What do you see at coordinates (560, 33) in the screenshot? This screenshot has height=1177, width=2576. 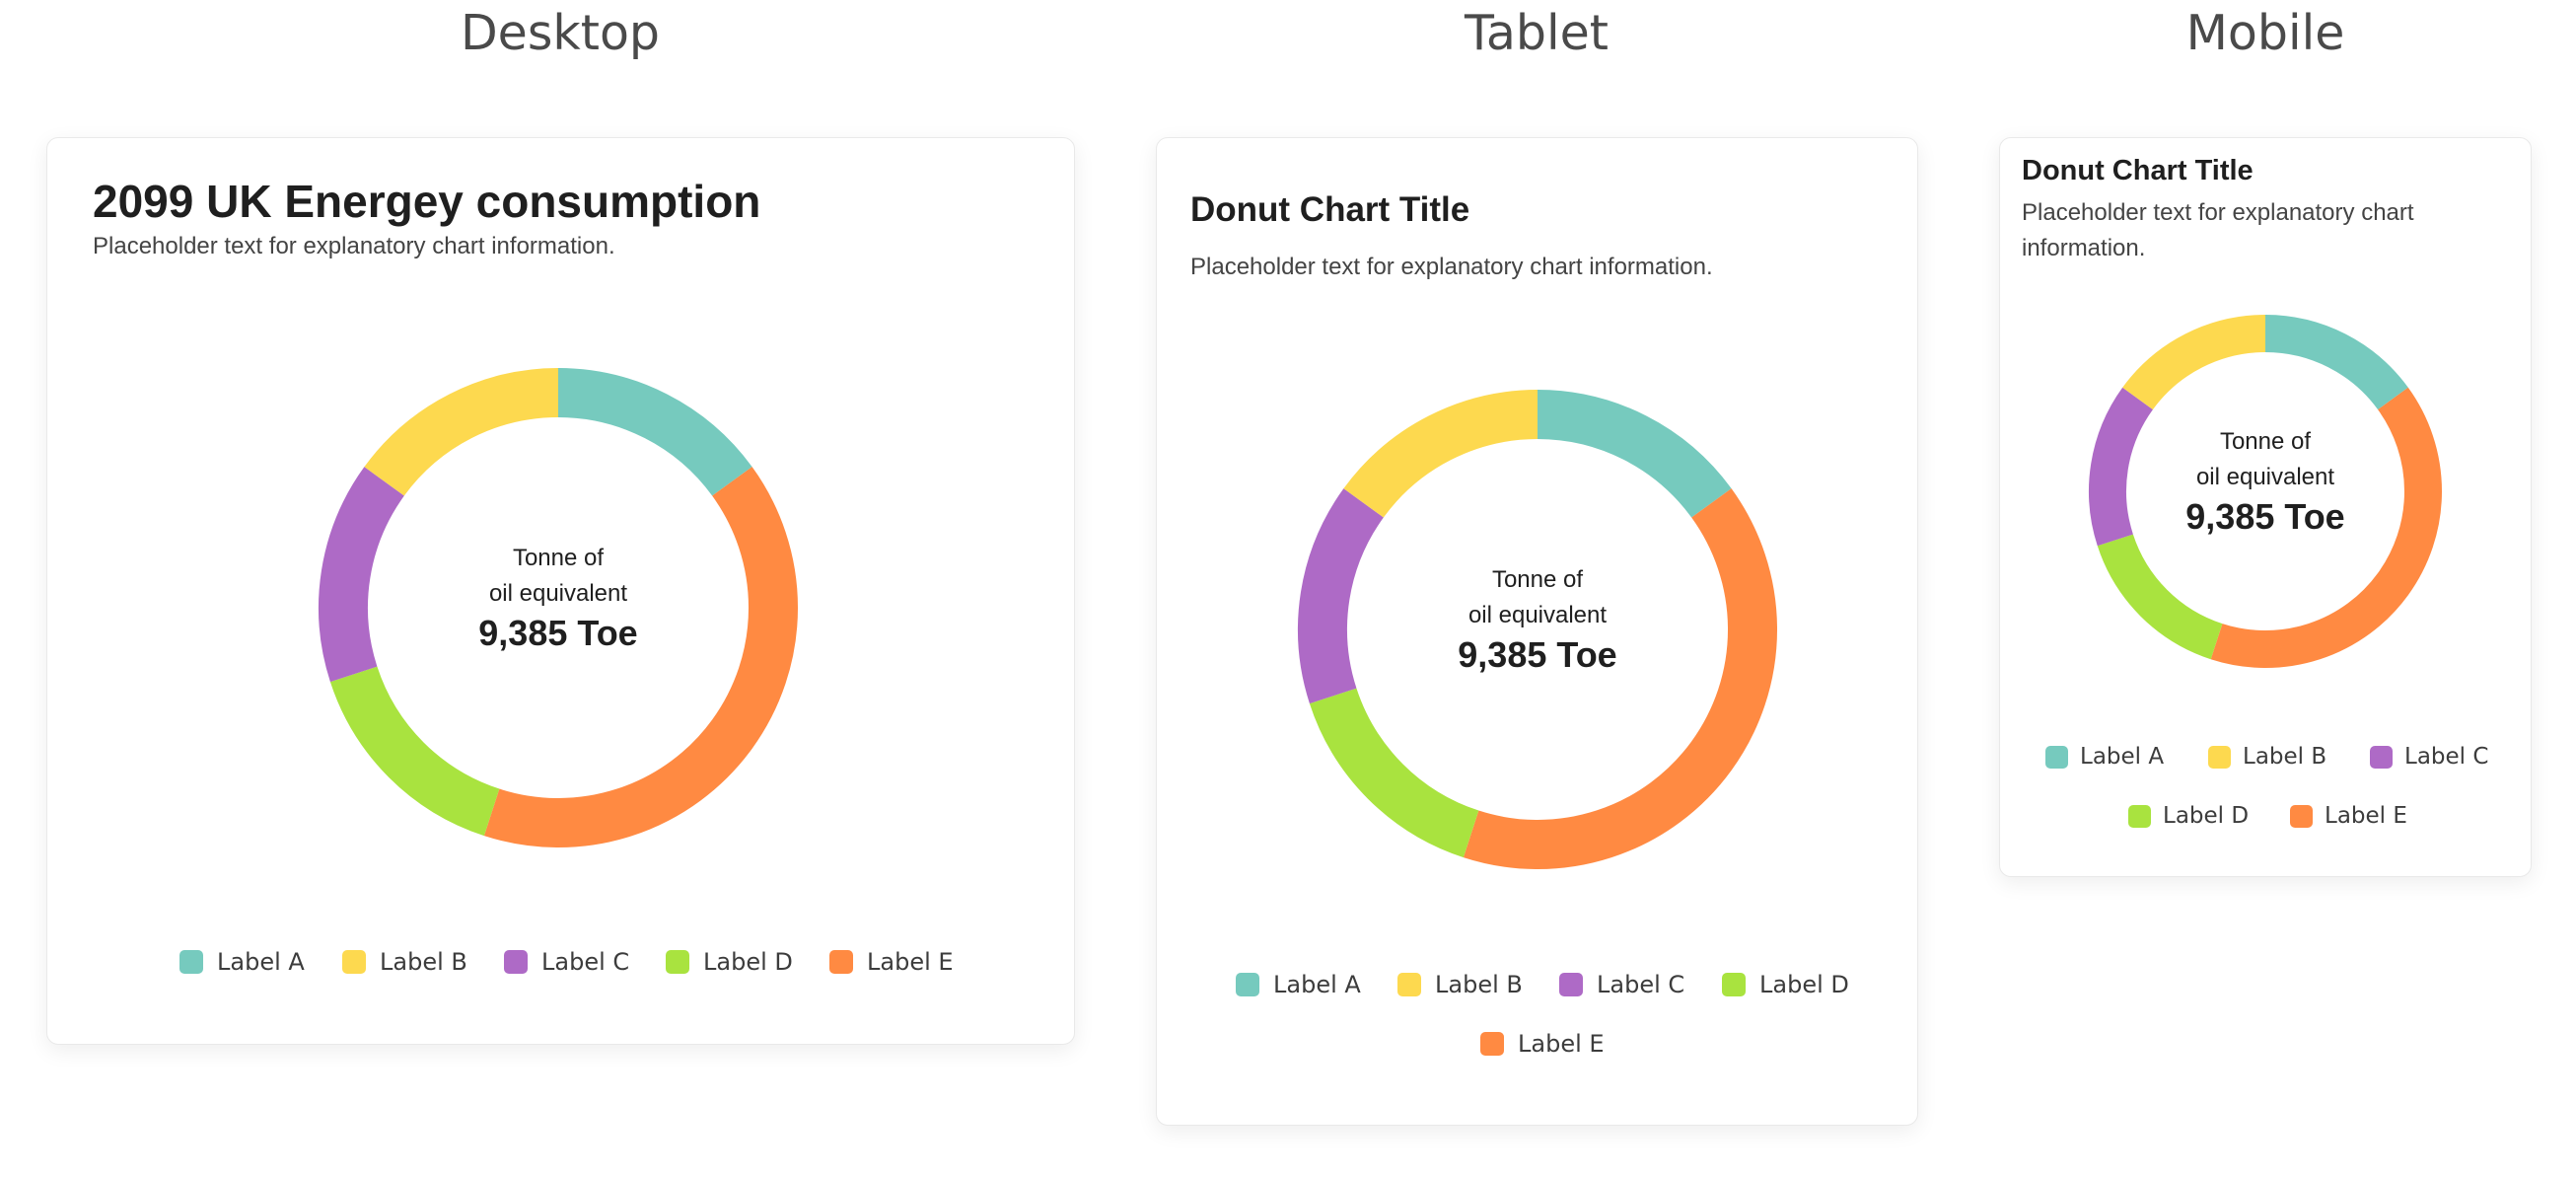 I see `desktop-heading: Desktop` at bounding box center [560, 33].